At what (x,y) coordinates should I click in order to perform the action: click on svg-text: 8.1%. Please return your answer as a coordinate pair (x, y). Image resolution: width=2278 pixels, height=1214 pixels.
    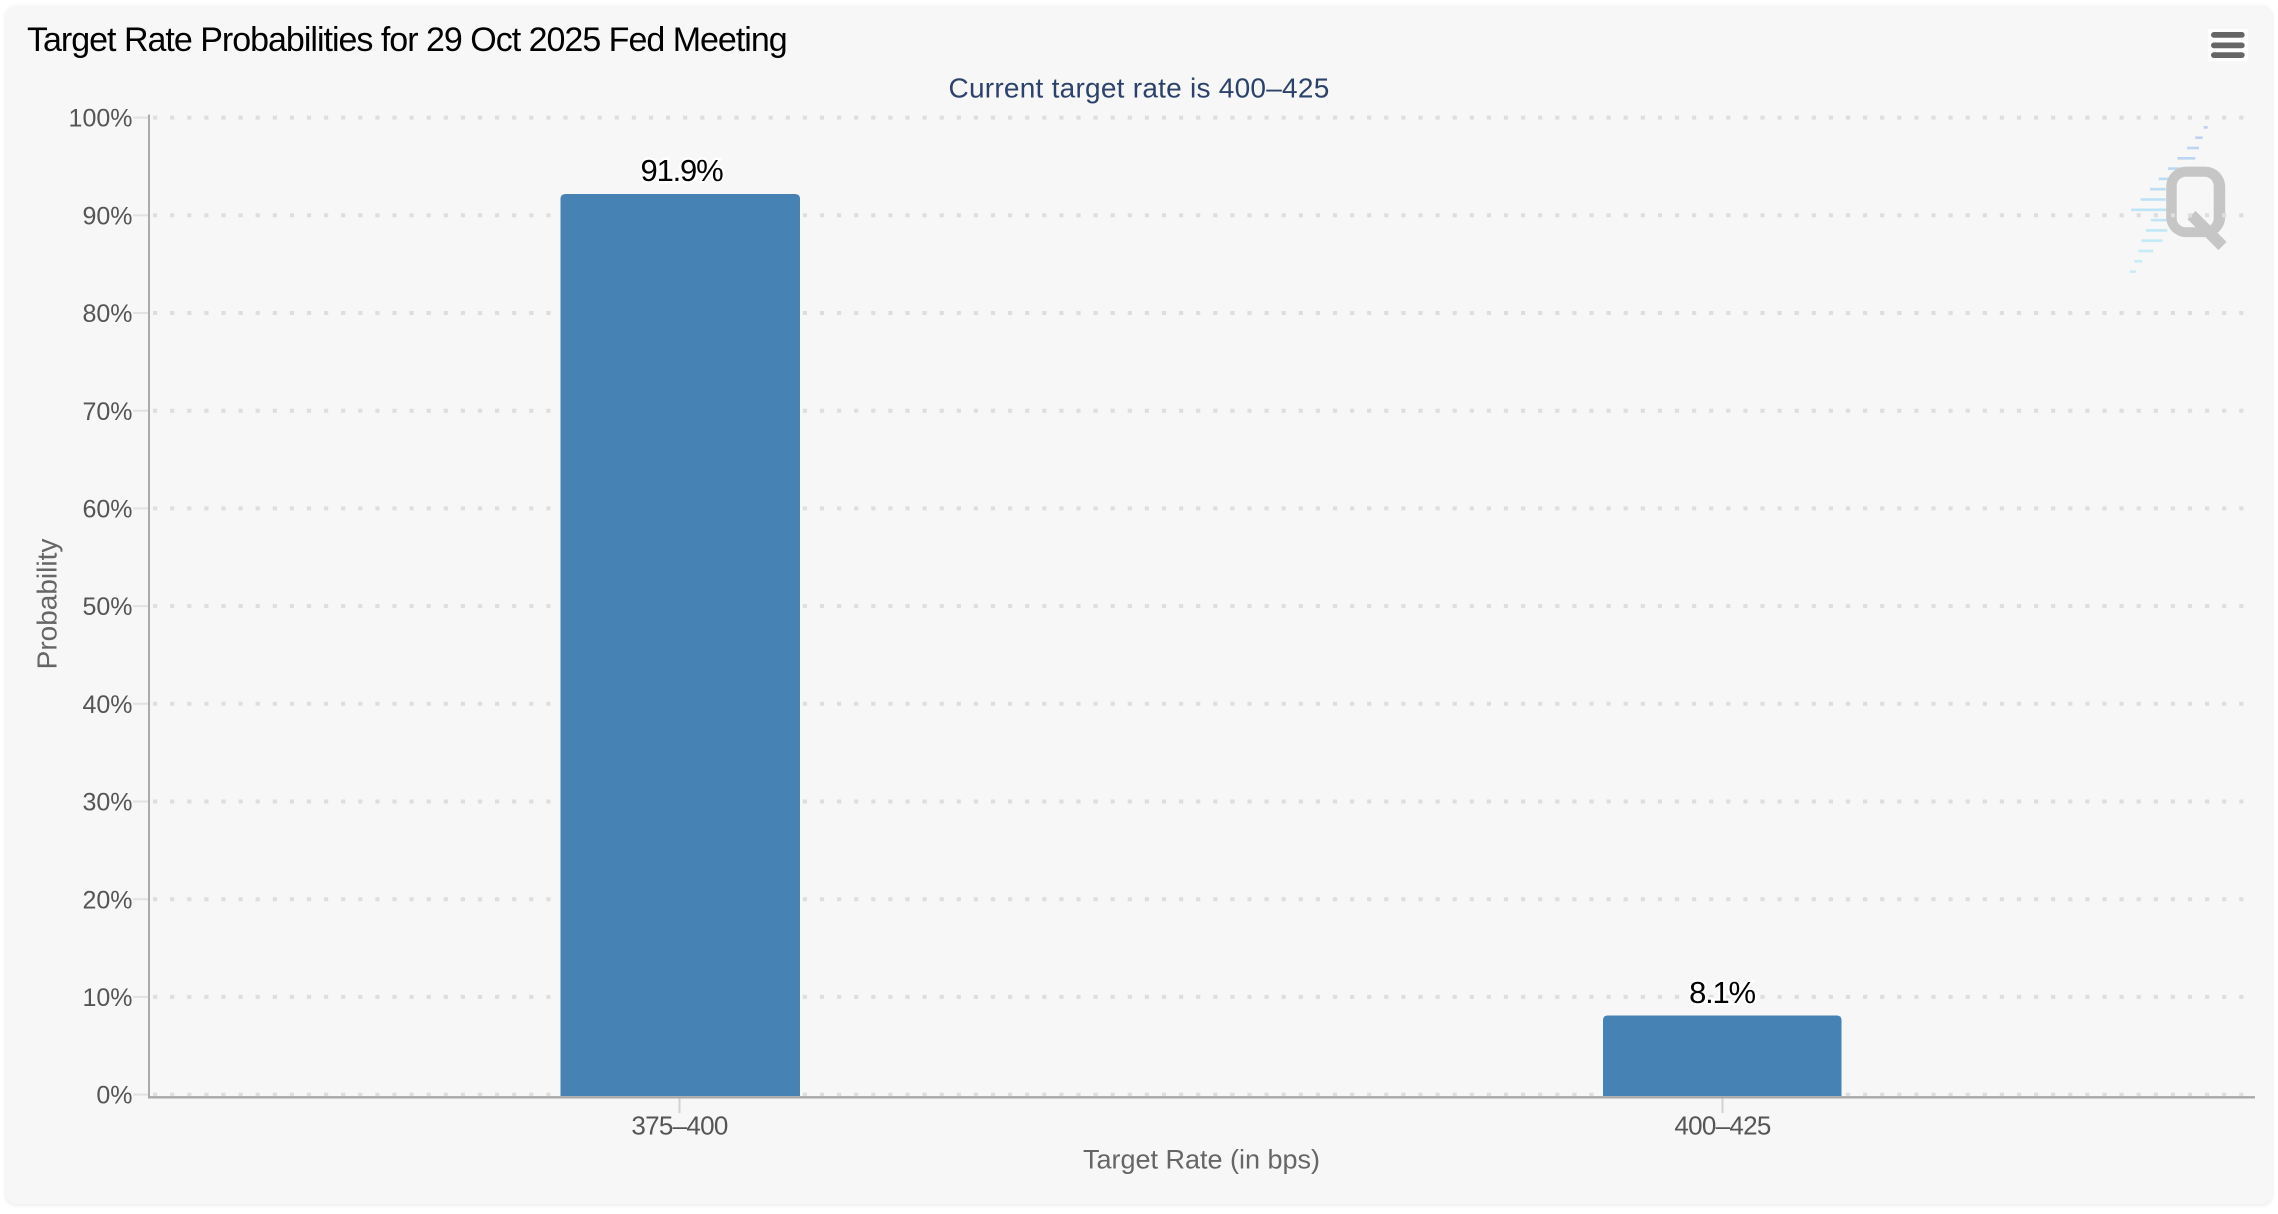
    Looking at the image, I should click on (1722, 992).